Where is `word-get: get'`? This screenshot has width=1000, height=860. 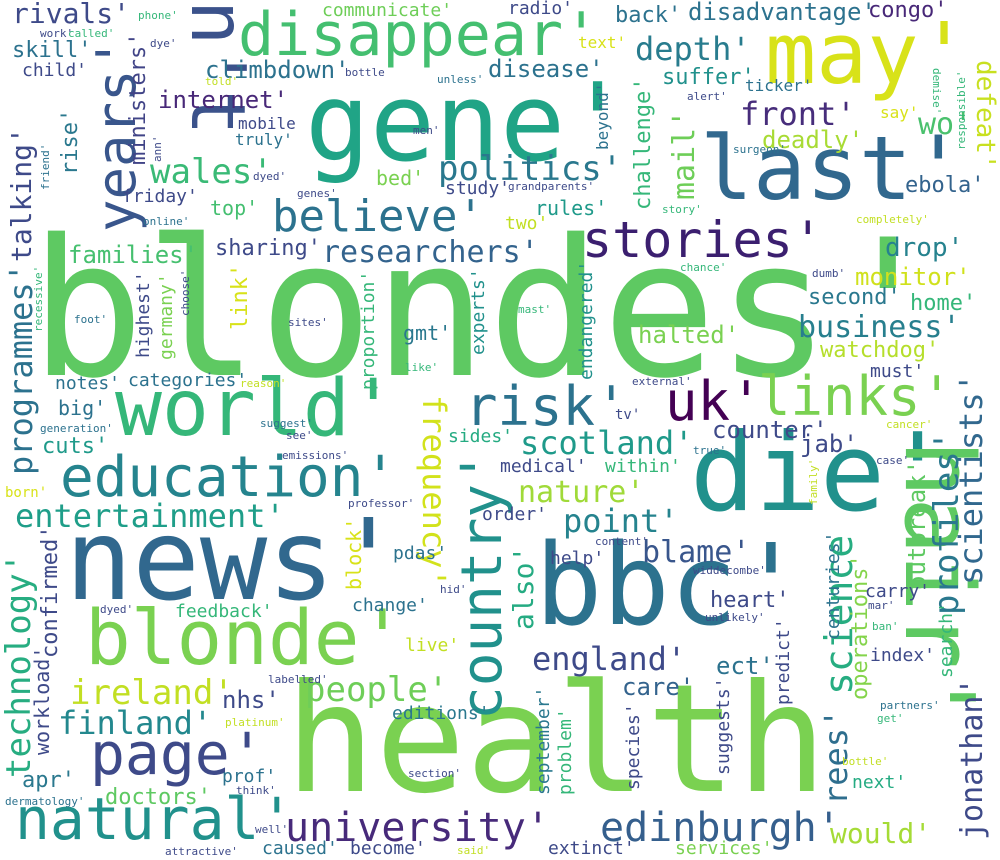
word-get: get' is located at coordinates (890, 718).